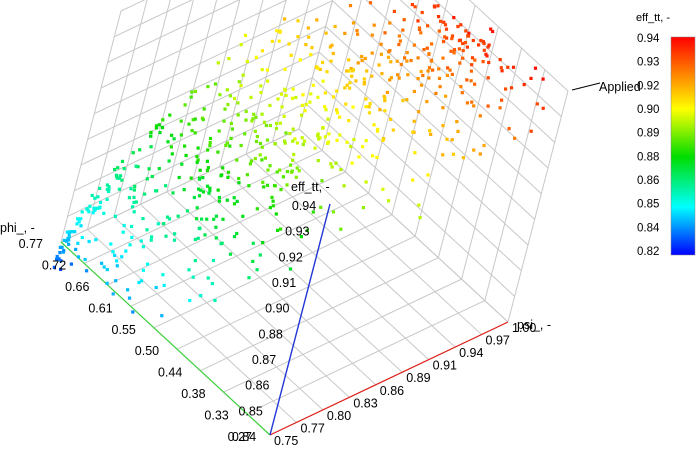  Describe the element at coordinates (264, 360) in the screenshot. I see `z-tick-label: 0.87` at that location.